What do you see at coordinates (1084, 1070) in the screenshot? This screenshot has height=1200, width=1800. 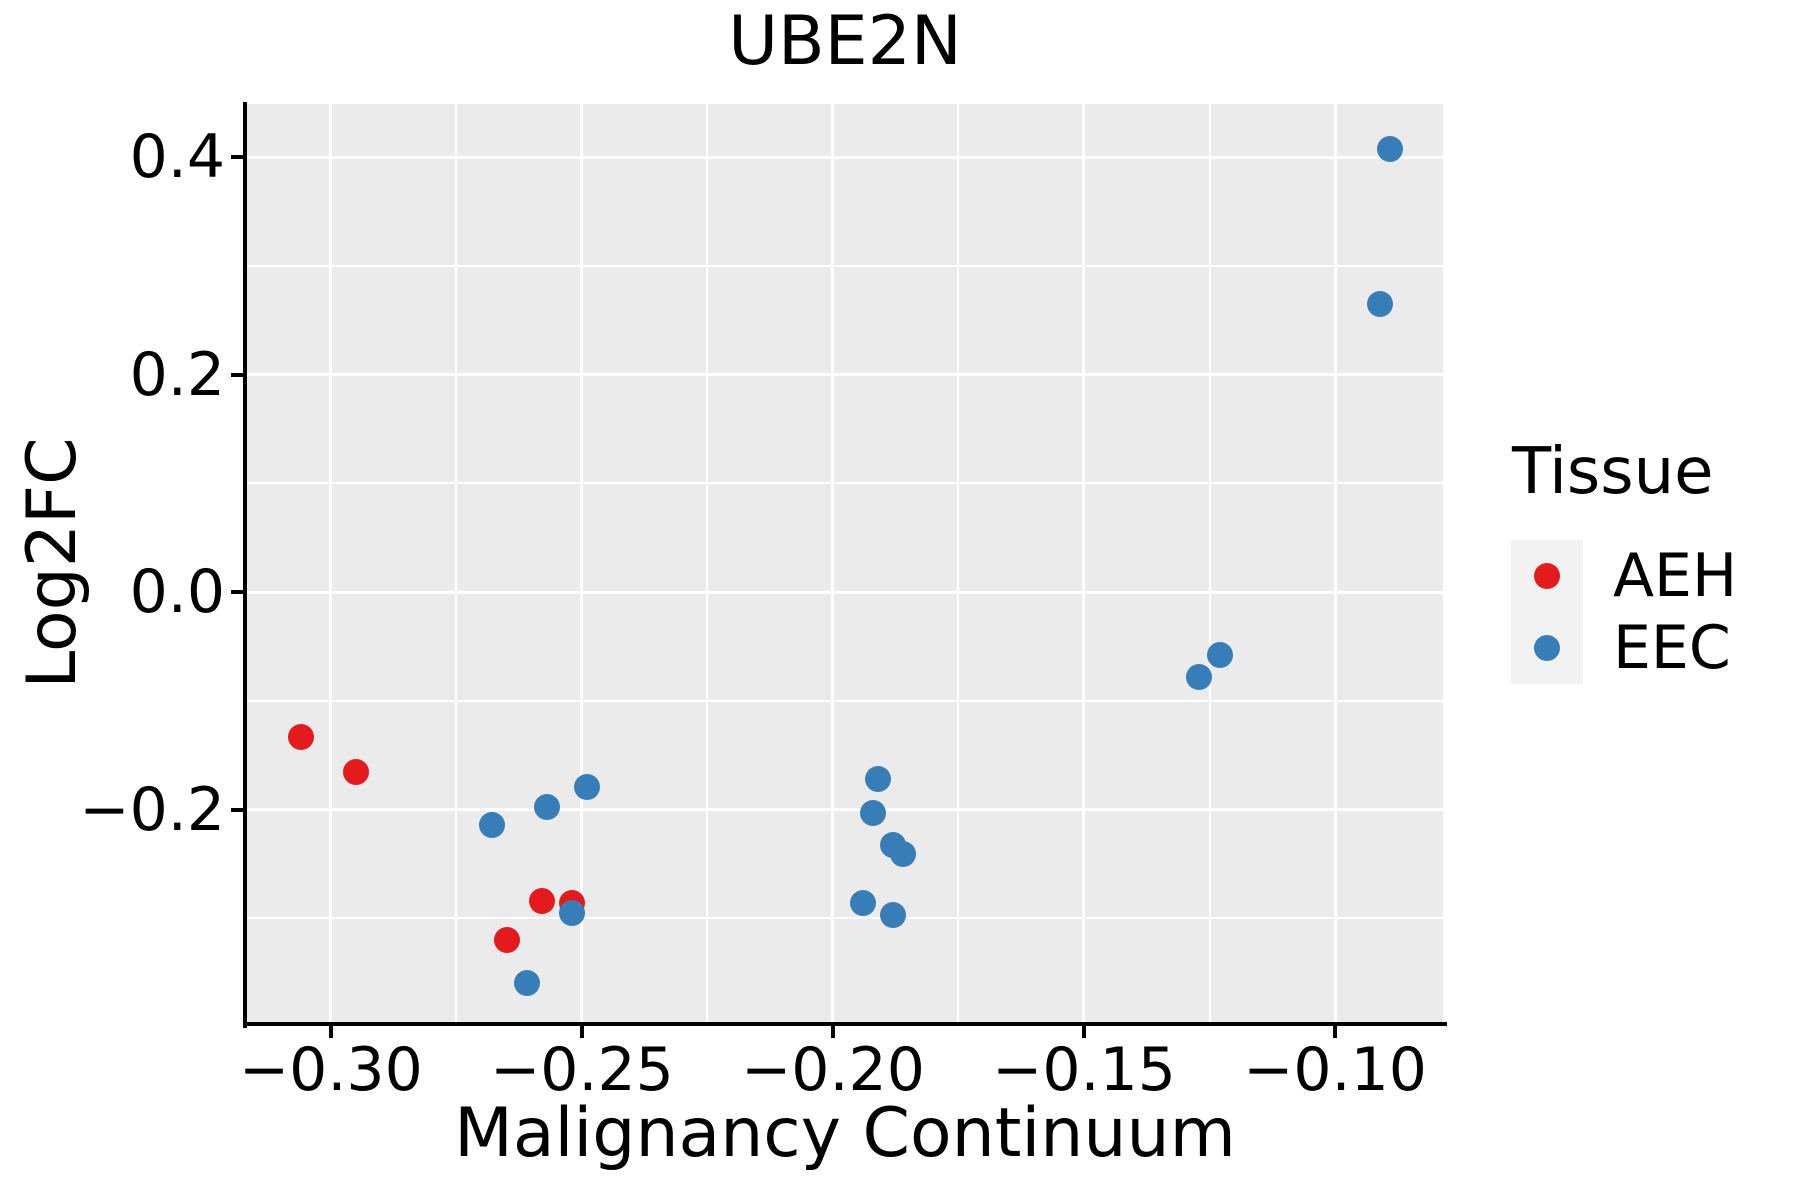 I see `x-tick-label: −0.15` at bounding box center [1084, 1070].